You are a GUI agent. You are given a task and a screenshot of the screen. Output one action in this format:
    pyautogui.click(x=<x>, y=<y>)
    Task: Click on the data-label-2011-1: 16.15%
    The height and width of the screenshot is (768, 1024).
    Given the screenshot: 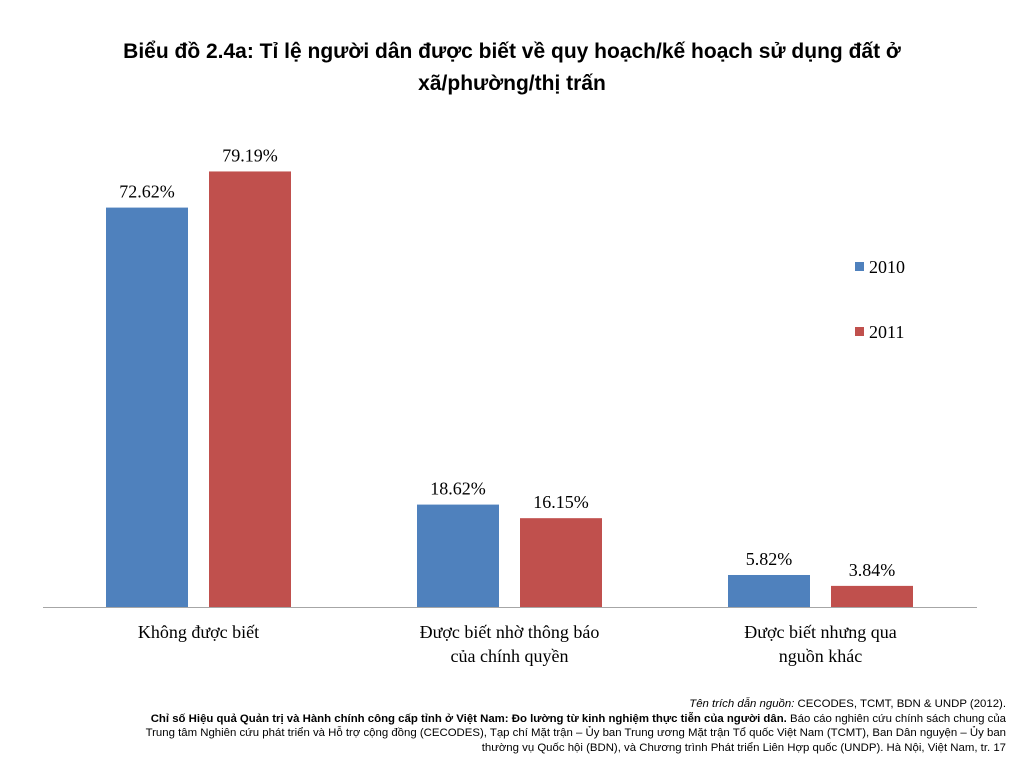 What is the action you would take?
    pyautogui.click(x=561, y=502)
    